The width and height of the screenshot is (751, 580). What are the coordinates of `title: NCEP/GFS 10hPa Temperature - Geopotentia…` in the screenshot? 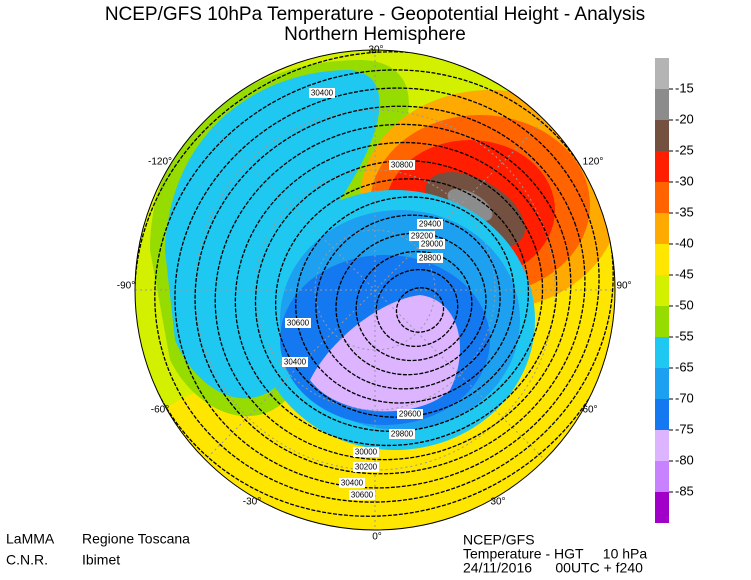 It's located at (375, 14).